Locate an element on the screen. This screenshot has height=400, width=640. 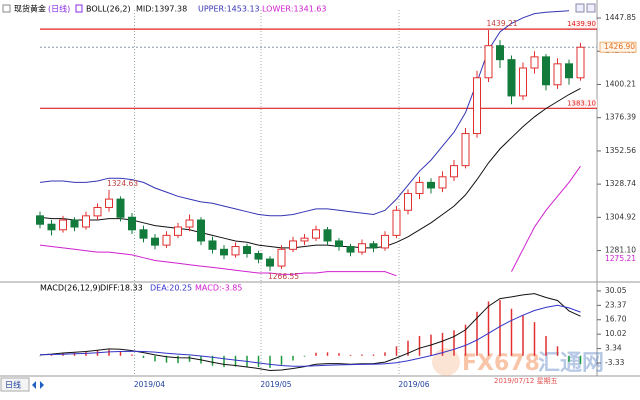
last-price-label: 1426.90 is located at coordinates (619, 46).